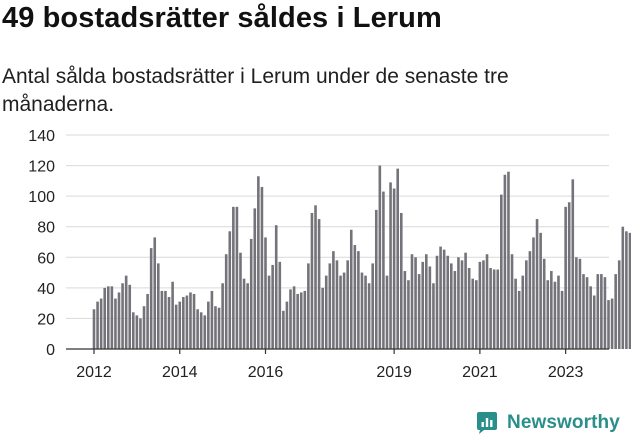 Image resolution: width=631 pixels, height=439 pixels. What do you see at coordinates (50, 350) in the screenshot?
I see `y-tick-label: 0` at bounding box center [50, 350].